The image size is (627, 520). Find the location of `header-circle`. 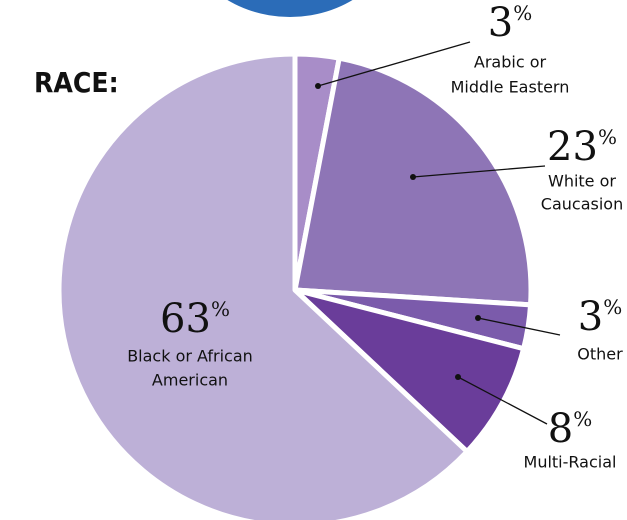

header-circle is located at coordinates (290, 8).